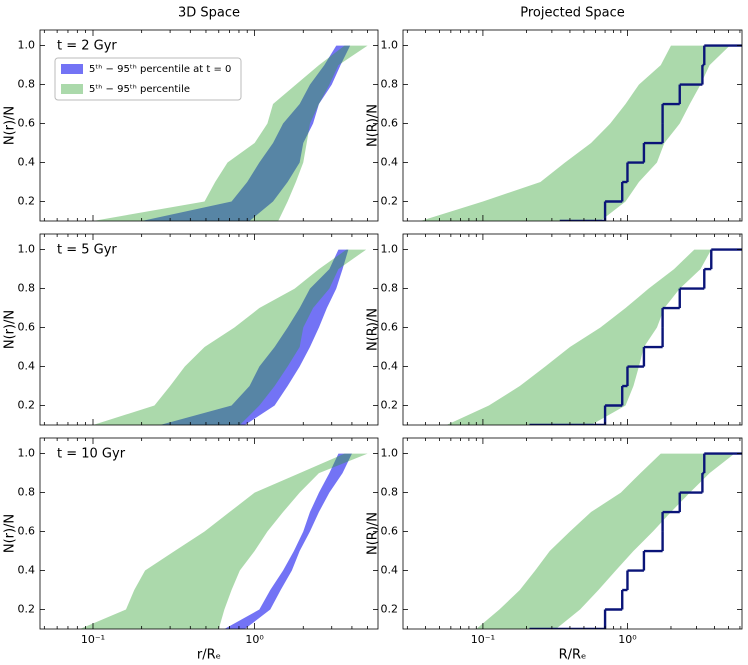  Describe the element at coordinates (148, 79) in the screenshot. I see `legend-box` at that location.